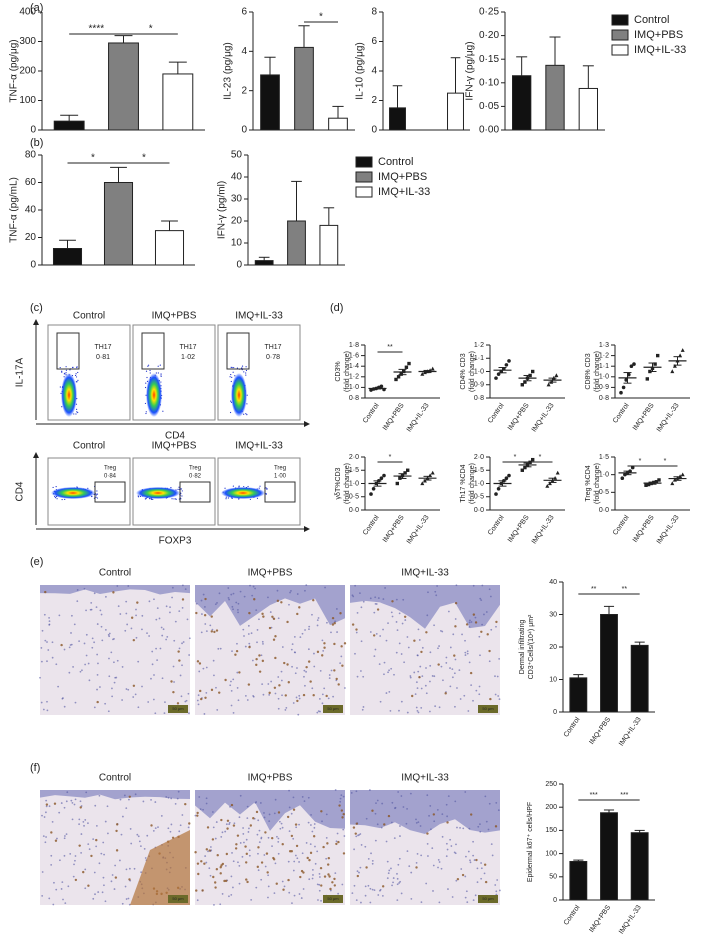  I want to click on y-tick-label: 400, so click(27, 12).